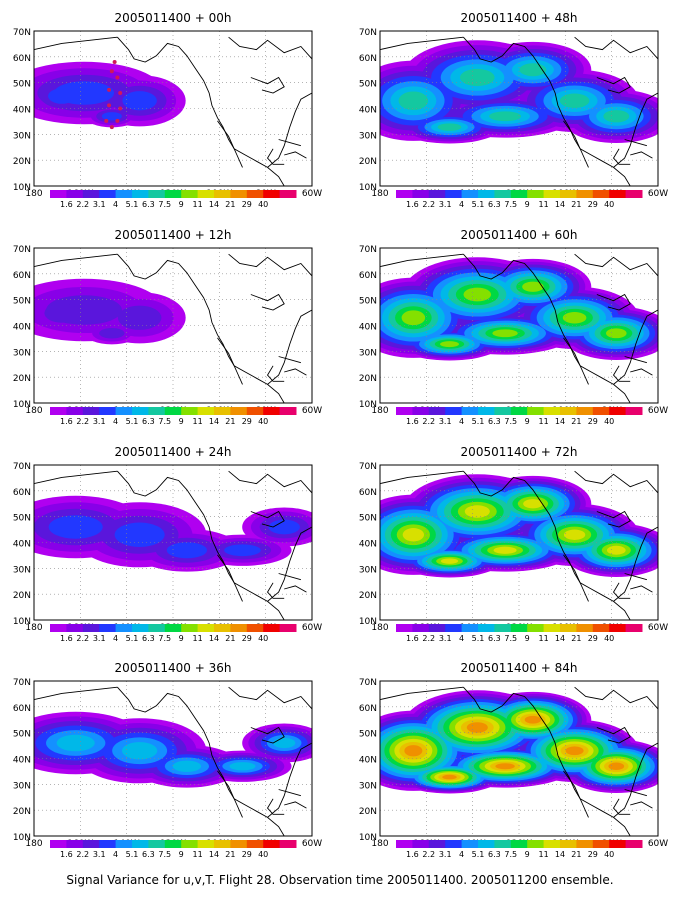  I want to click on lat-label: 20N, so click(368, 162).